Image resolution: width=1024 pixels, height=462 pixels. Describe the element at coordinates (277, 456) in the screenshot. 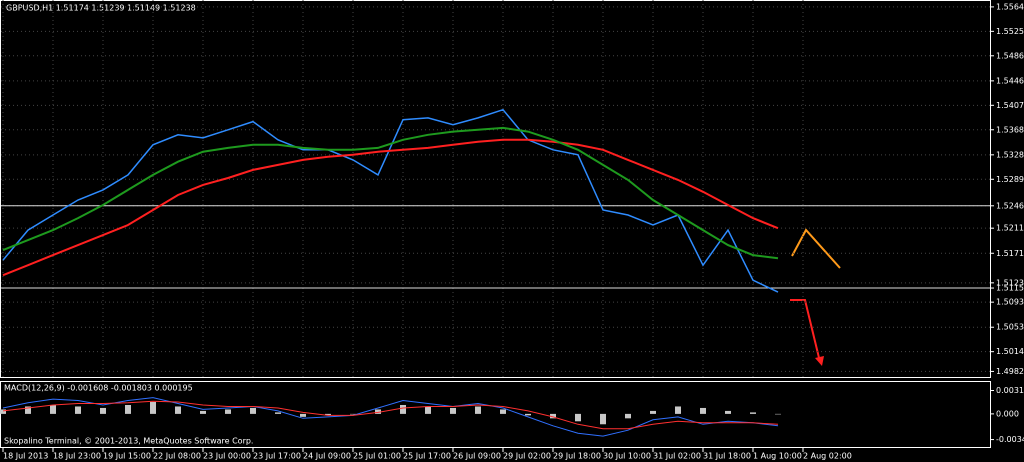

I see `x-tick-label: 23 Jul 17:00` at that location.